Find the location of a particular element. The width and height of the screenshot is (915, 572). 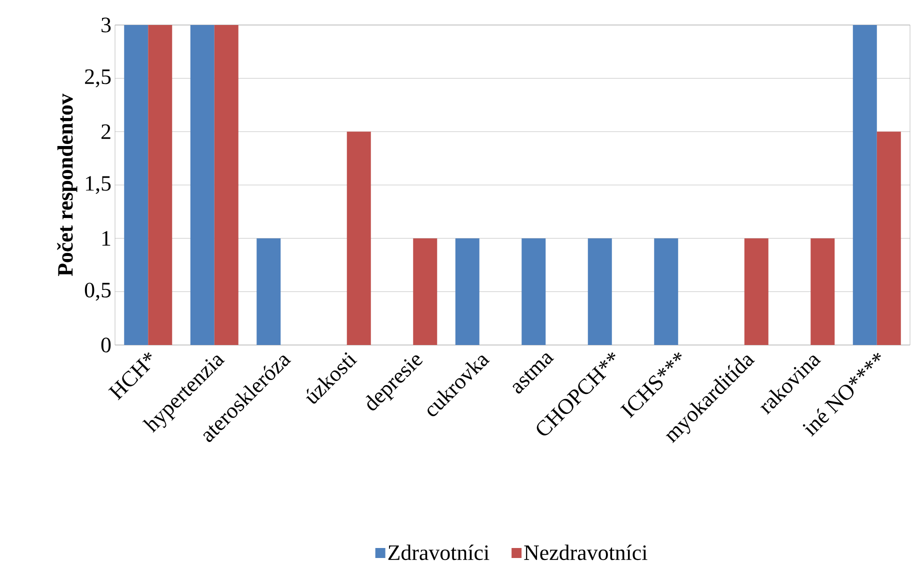

y-tick-label: 0,5 is located at coordinates (97, 291).